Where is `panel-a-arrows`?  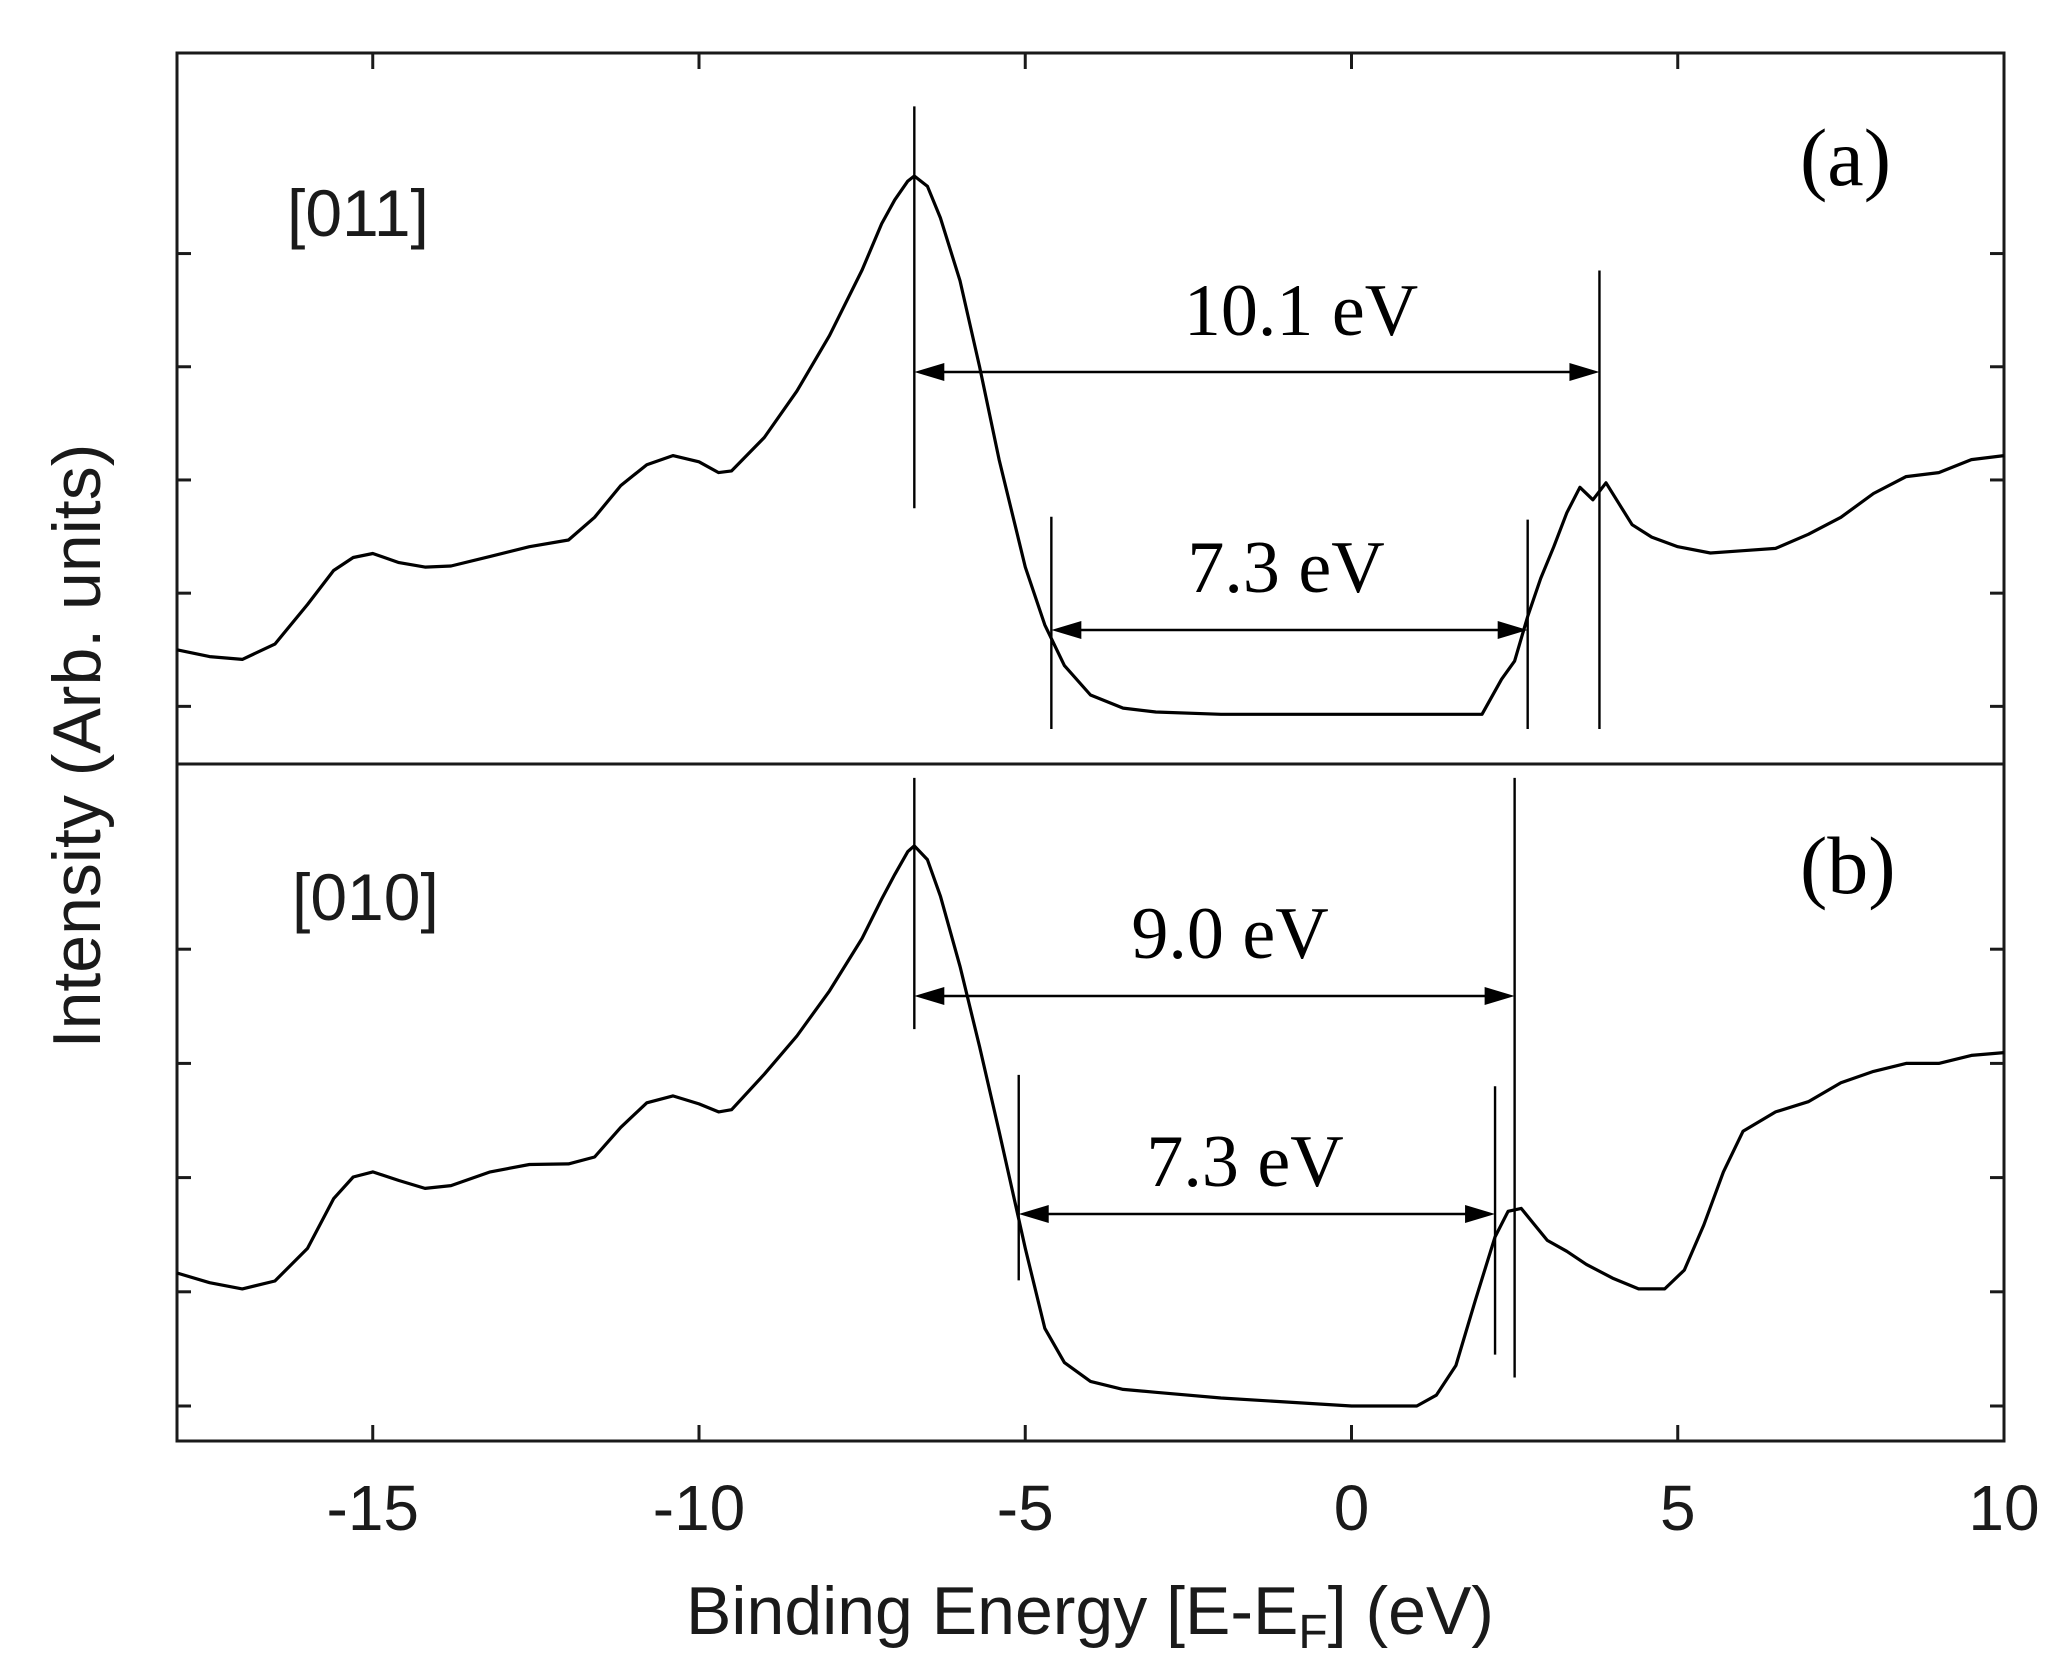 panel-a-arrows is located at coordinates (1257, 501).